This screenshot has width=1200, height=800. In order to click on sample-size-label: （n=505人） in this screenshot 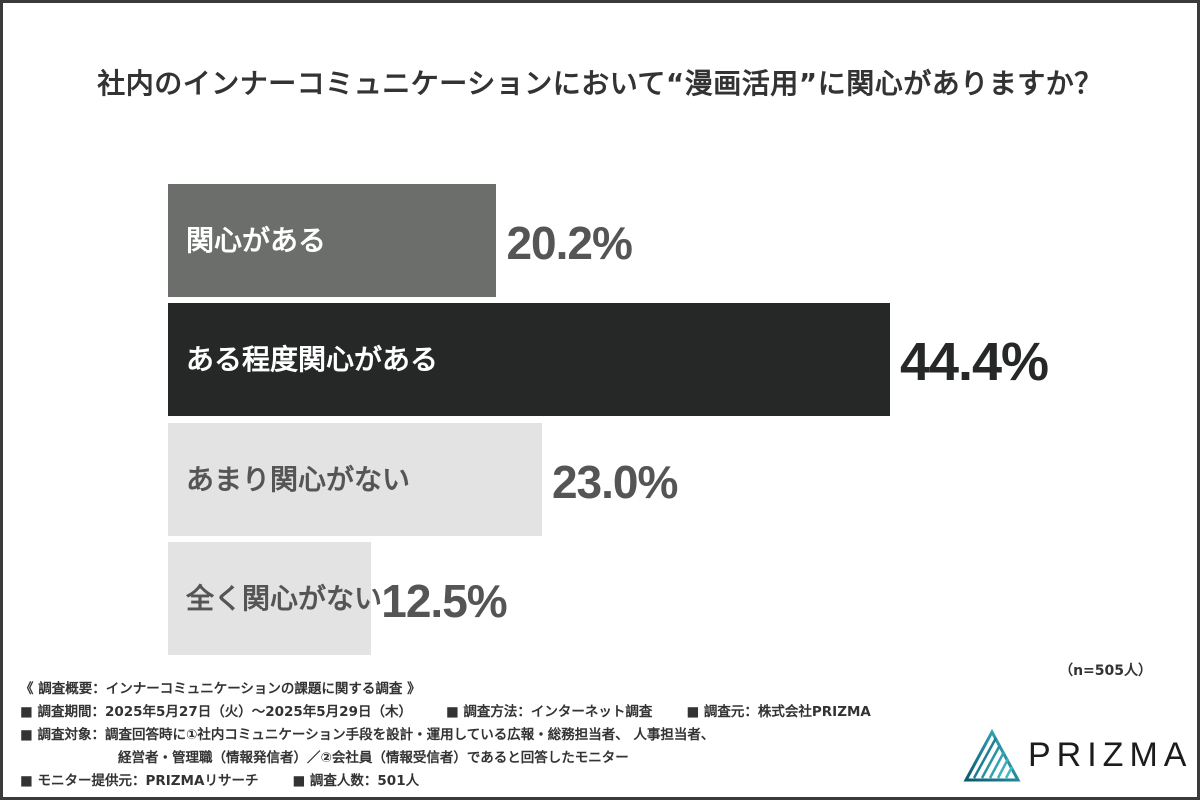, I will do `click(1105, 671)`.